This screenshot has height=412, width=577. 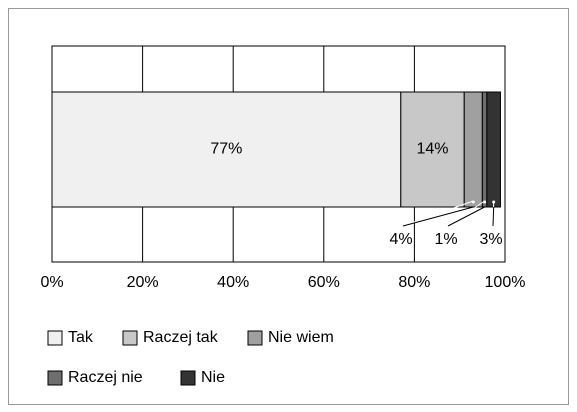 I want to click on x-tick-label: 60%, so click(x=324, y=282).